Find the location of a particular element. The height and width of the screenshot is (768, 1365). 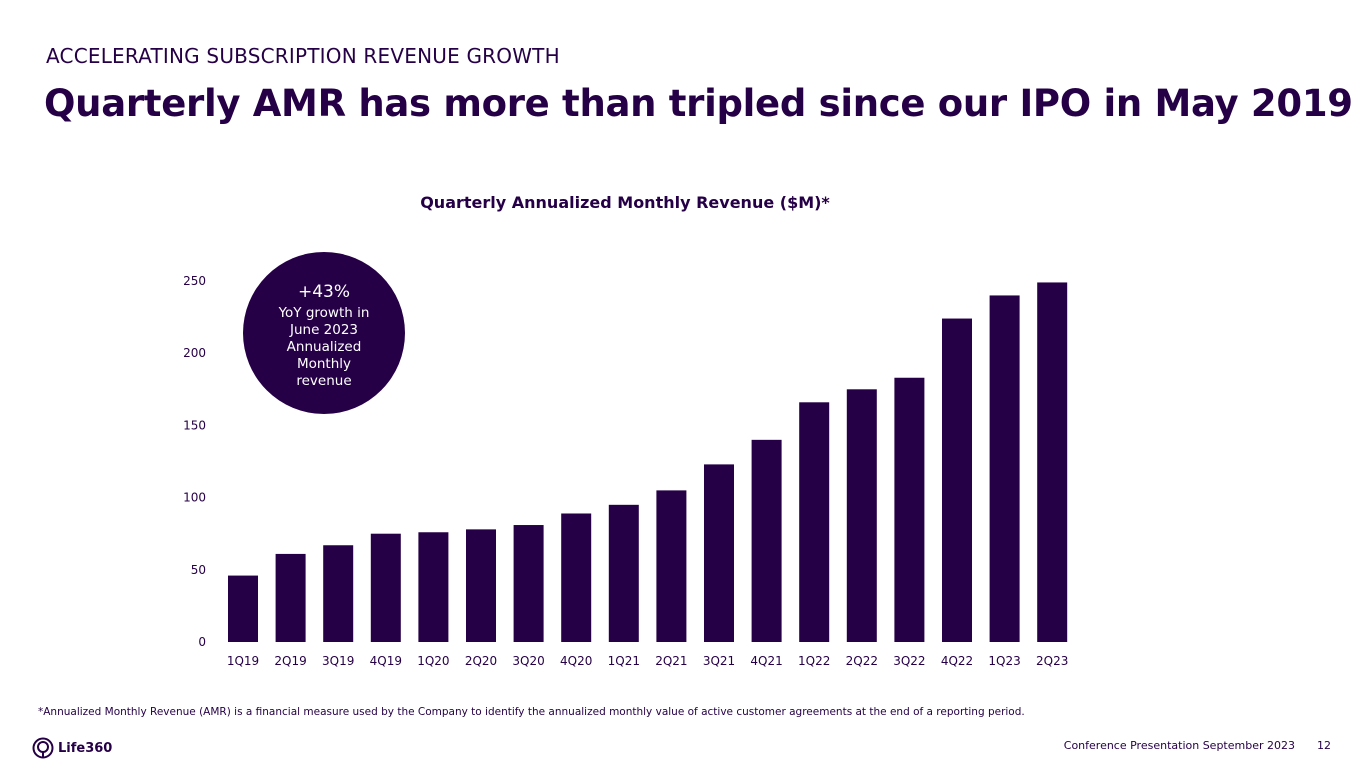

bar-1Q23 is located at coordinates (1004, 468).